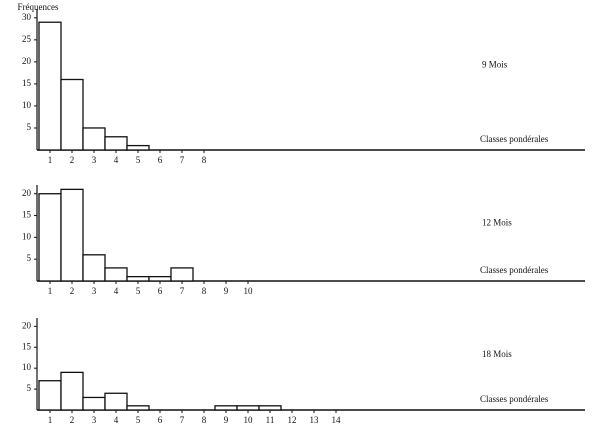  What do you see at coordinates (497, 354) in the screenshot?
I see `panel-label: 18 Mois` at bounding box center [497, 354].